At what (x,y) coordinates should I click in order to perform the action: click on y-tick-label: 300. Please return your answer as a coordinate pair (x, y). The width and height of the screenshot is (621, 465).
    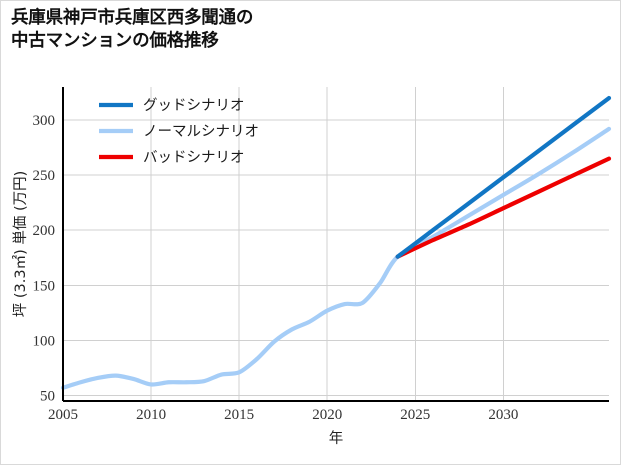
    Looking at the image, I should click on (44, 121).